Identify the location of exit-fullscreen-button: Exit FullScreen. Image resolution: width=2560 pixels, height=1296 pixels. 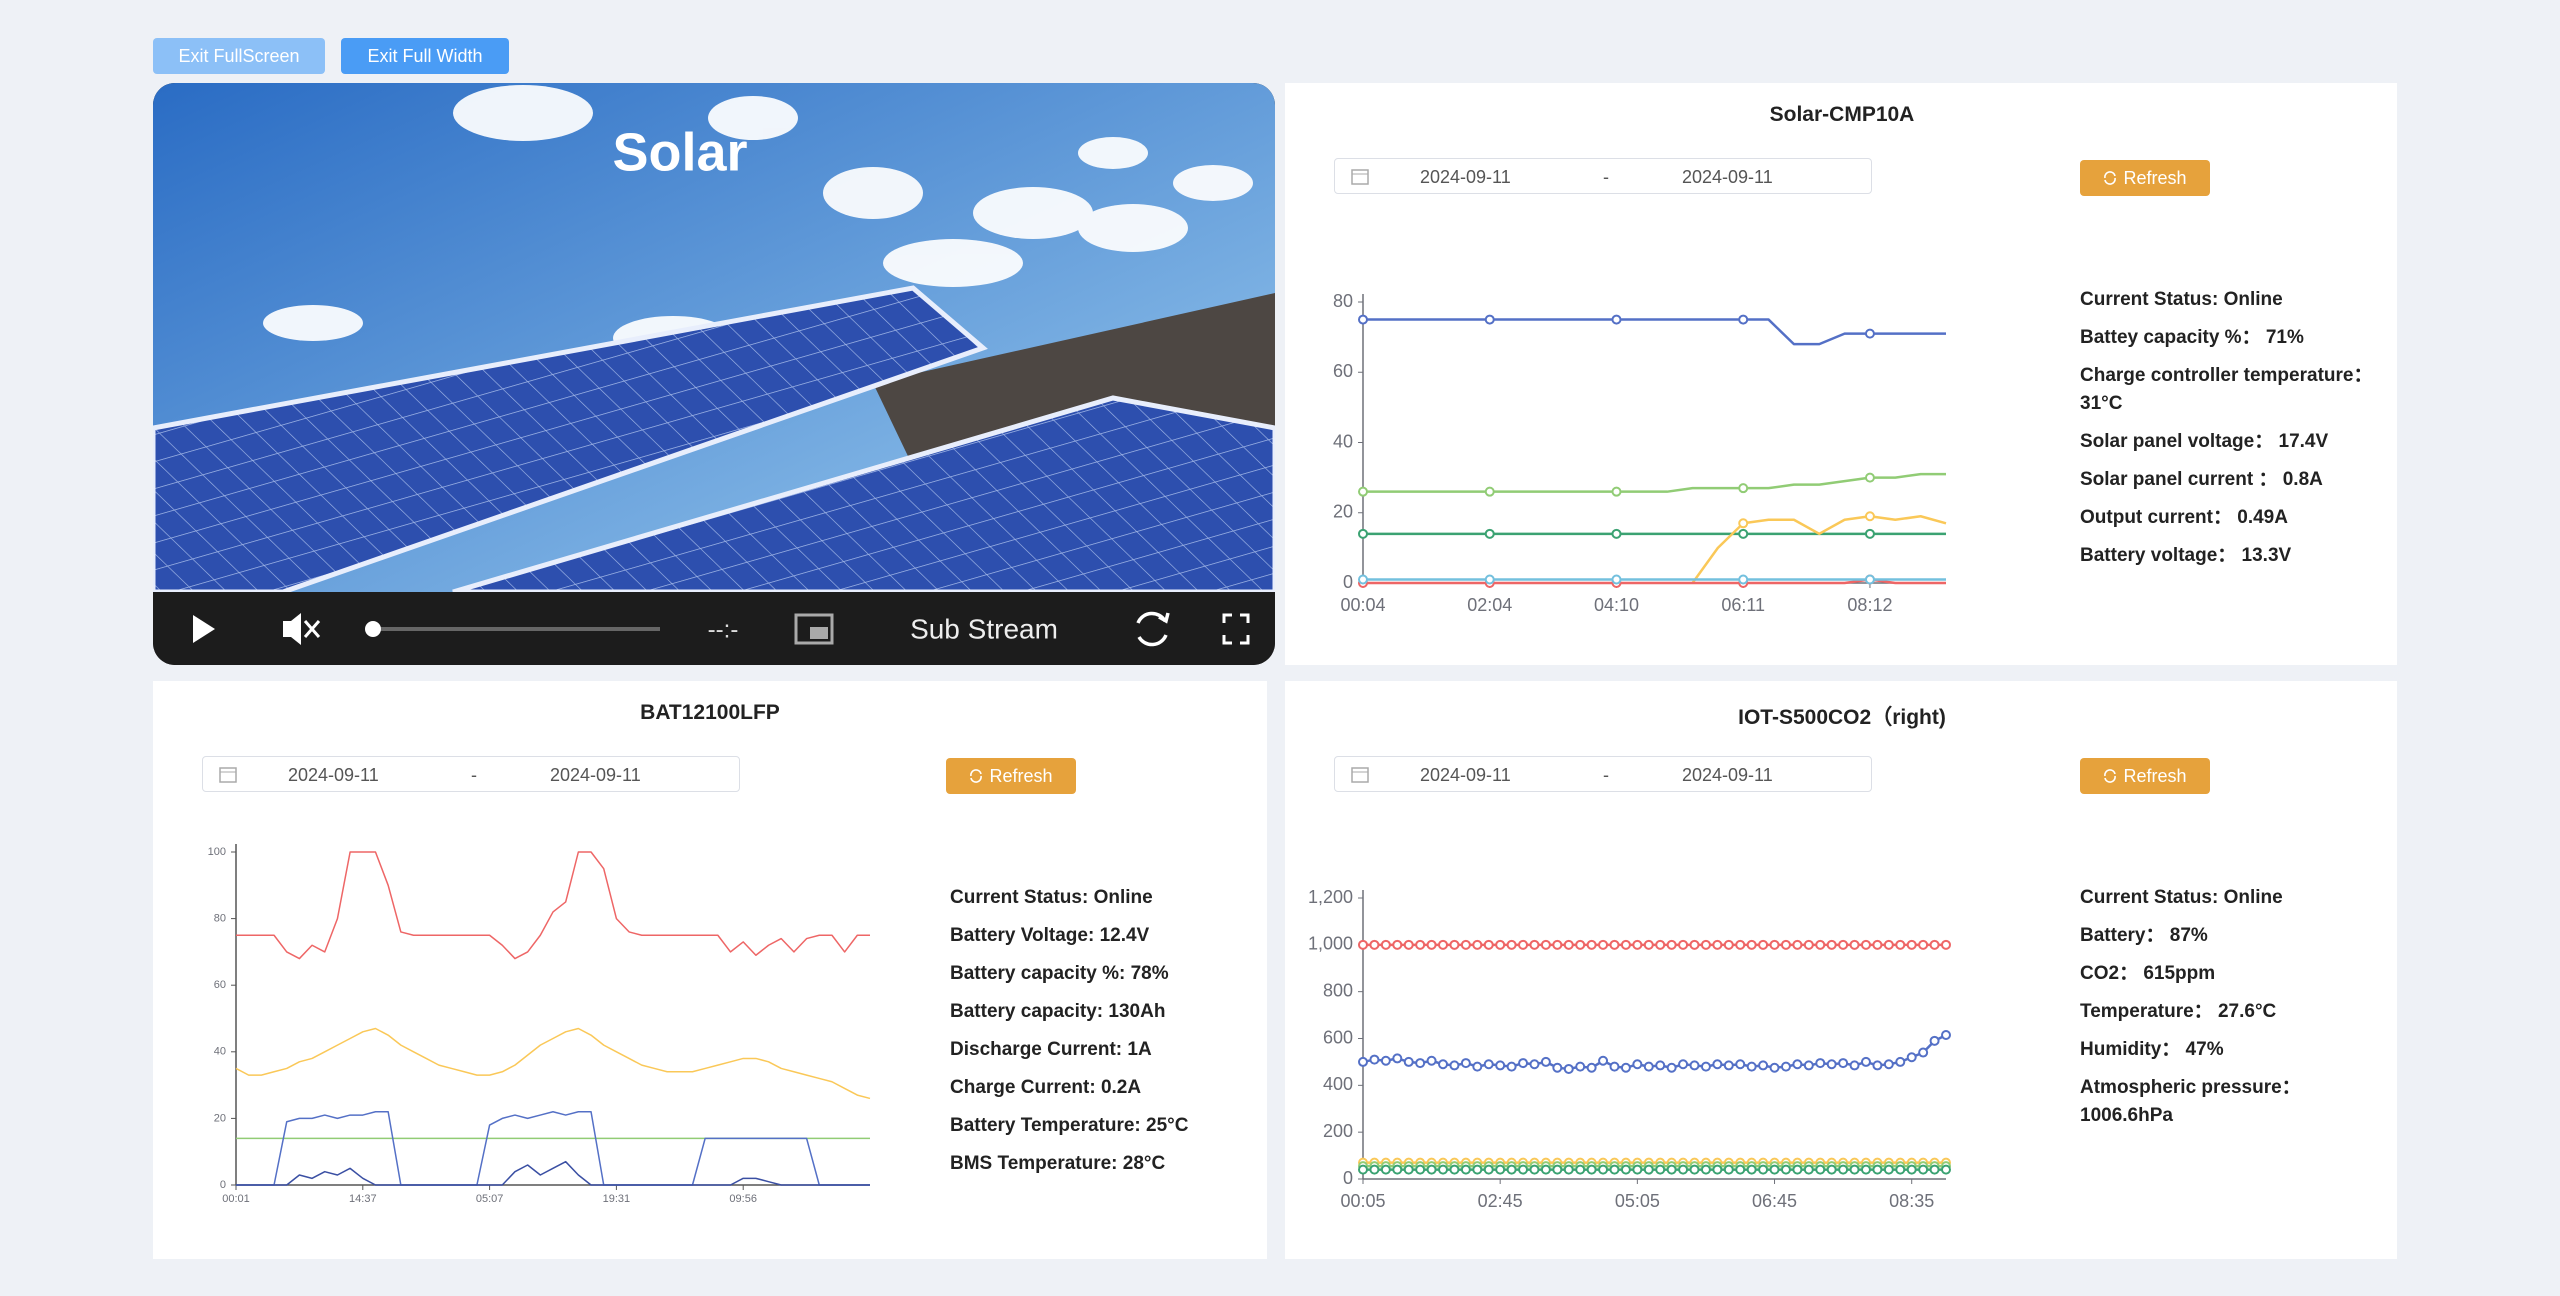
(239, 56).